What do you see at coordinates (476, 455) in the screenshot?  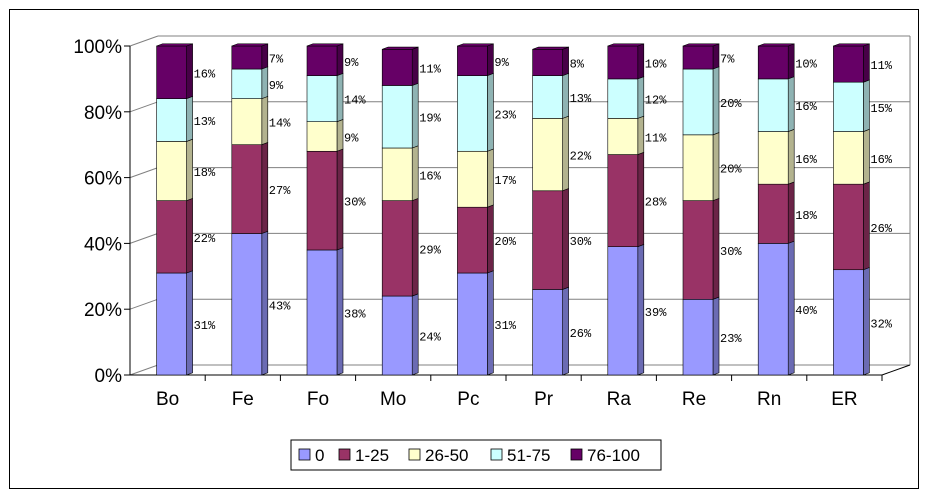 I see `legend: 0 1-25 26-50 51-75 76-100` at bounding box center [476, 455].